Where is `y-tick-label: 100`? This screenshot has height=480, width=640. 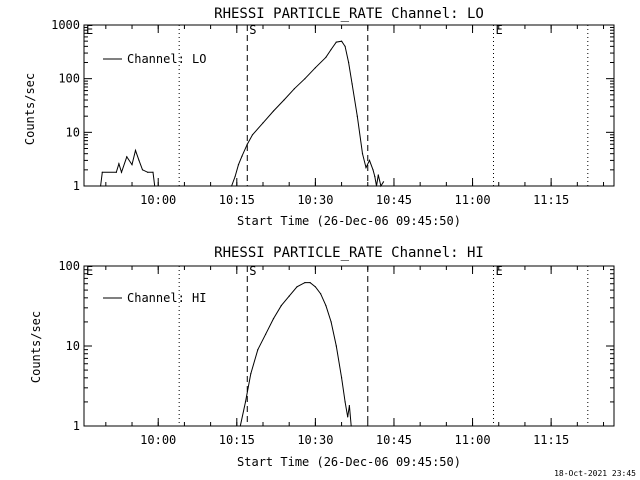 y-tick-label: 100 is located at coordinates (69, 79).